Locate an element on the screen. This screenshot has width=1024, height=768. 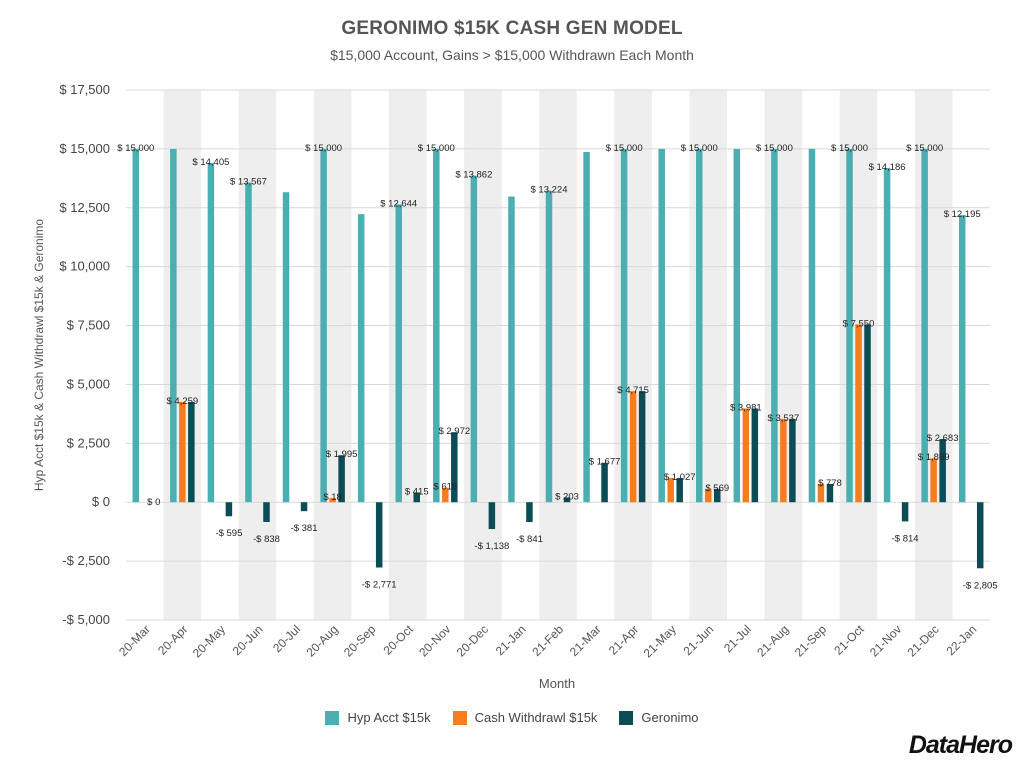
bar-22-Jan-hyp-acct-15k is located at coordinates (962, 358).